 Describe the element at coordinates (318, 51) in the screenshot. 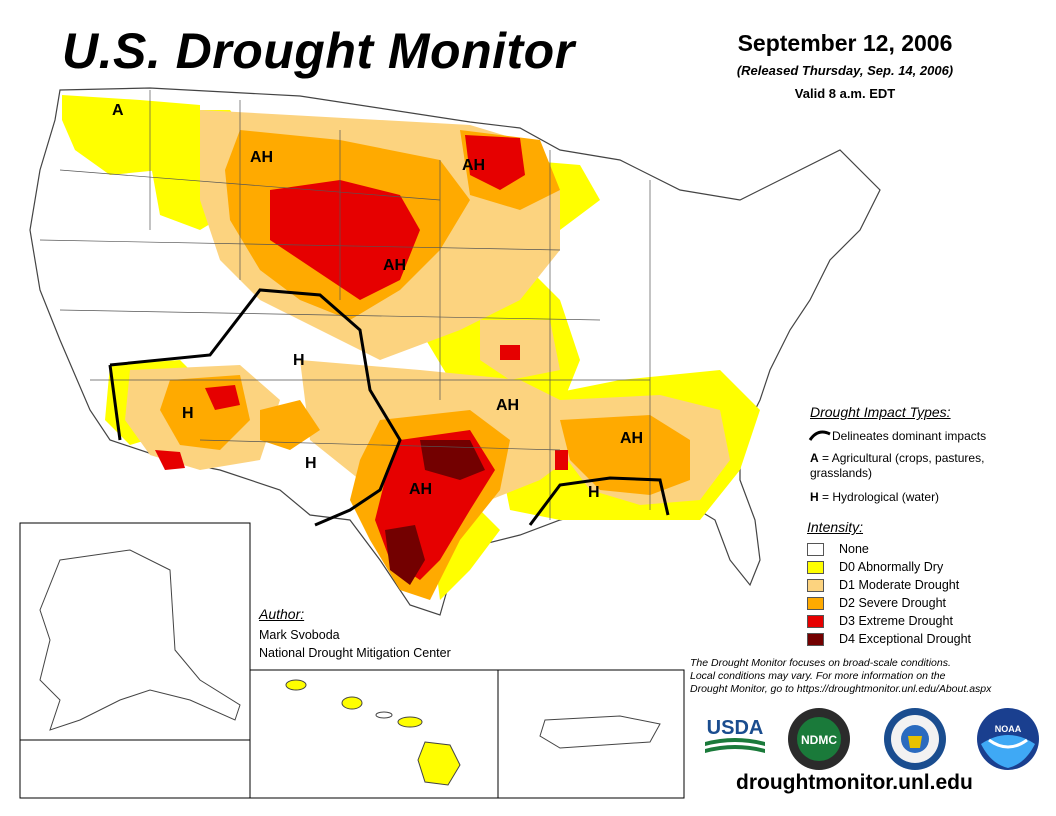

I see `map-title: U.S. Drought Monitor` at that location.